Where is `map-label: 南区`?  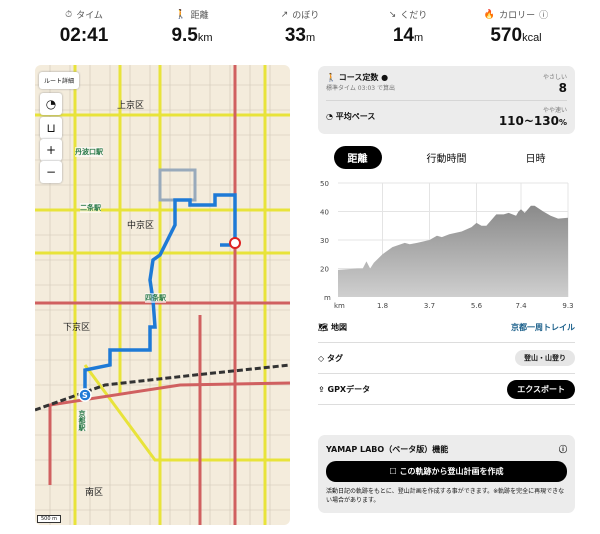
map-label: 南区 is located at coordinates (94, 493).